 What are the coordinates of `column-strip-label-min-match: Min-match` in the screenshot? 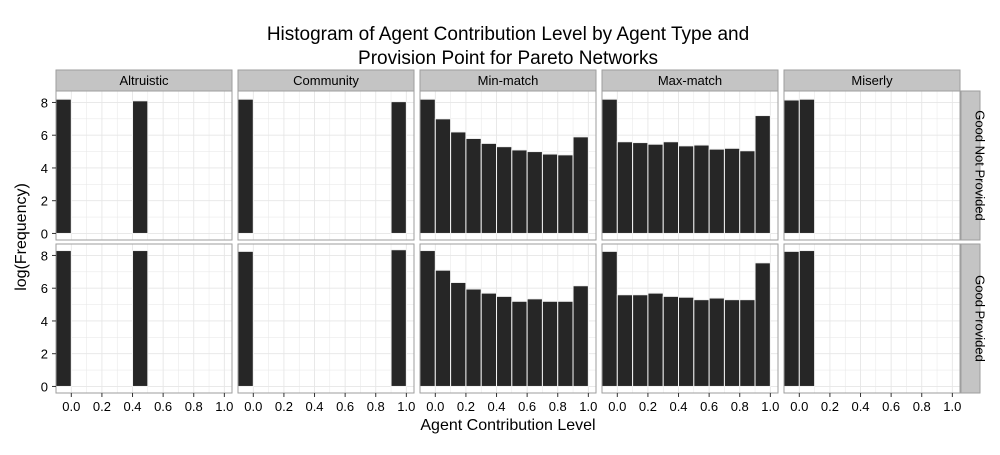 It's located at (508, 80).